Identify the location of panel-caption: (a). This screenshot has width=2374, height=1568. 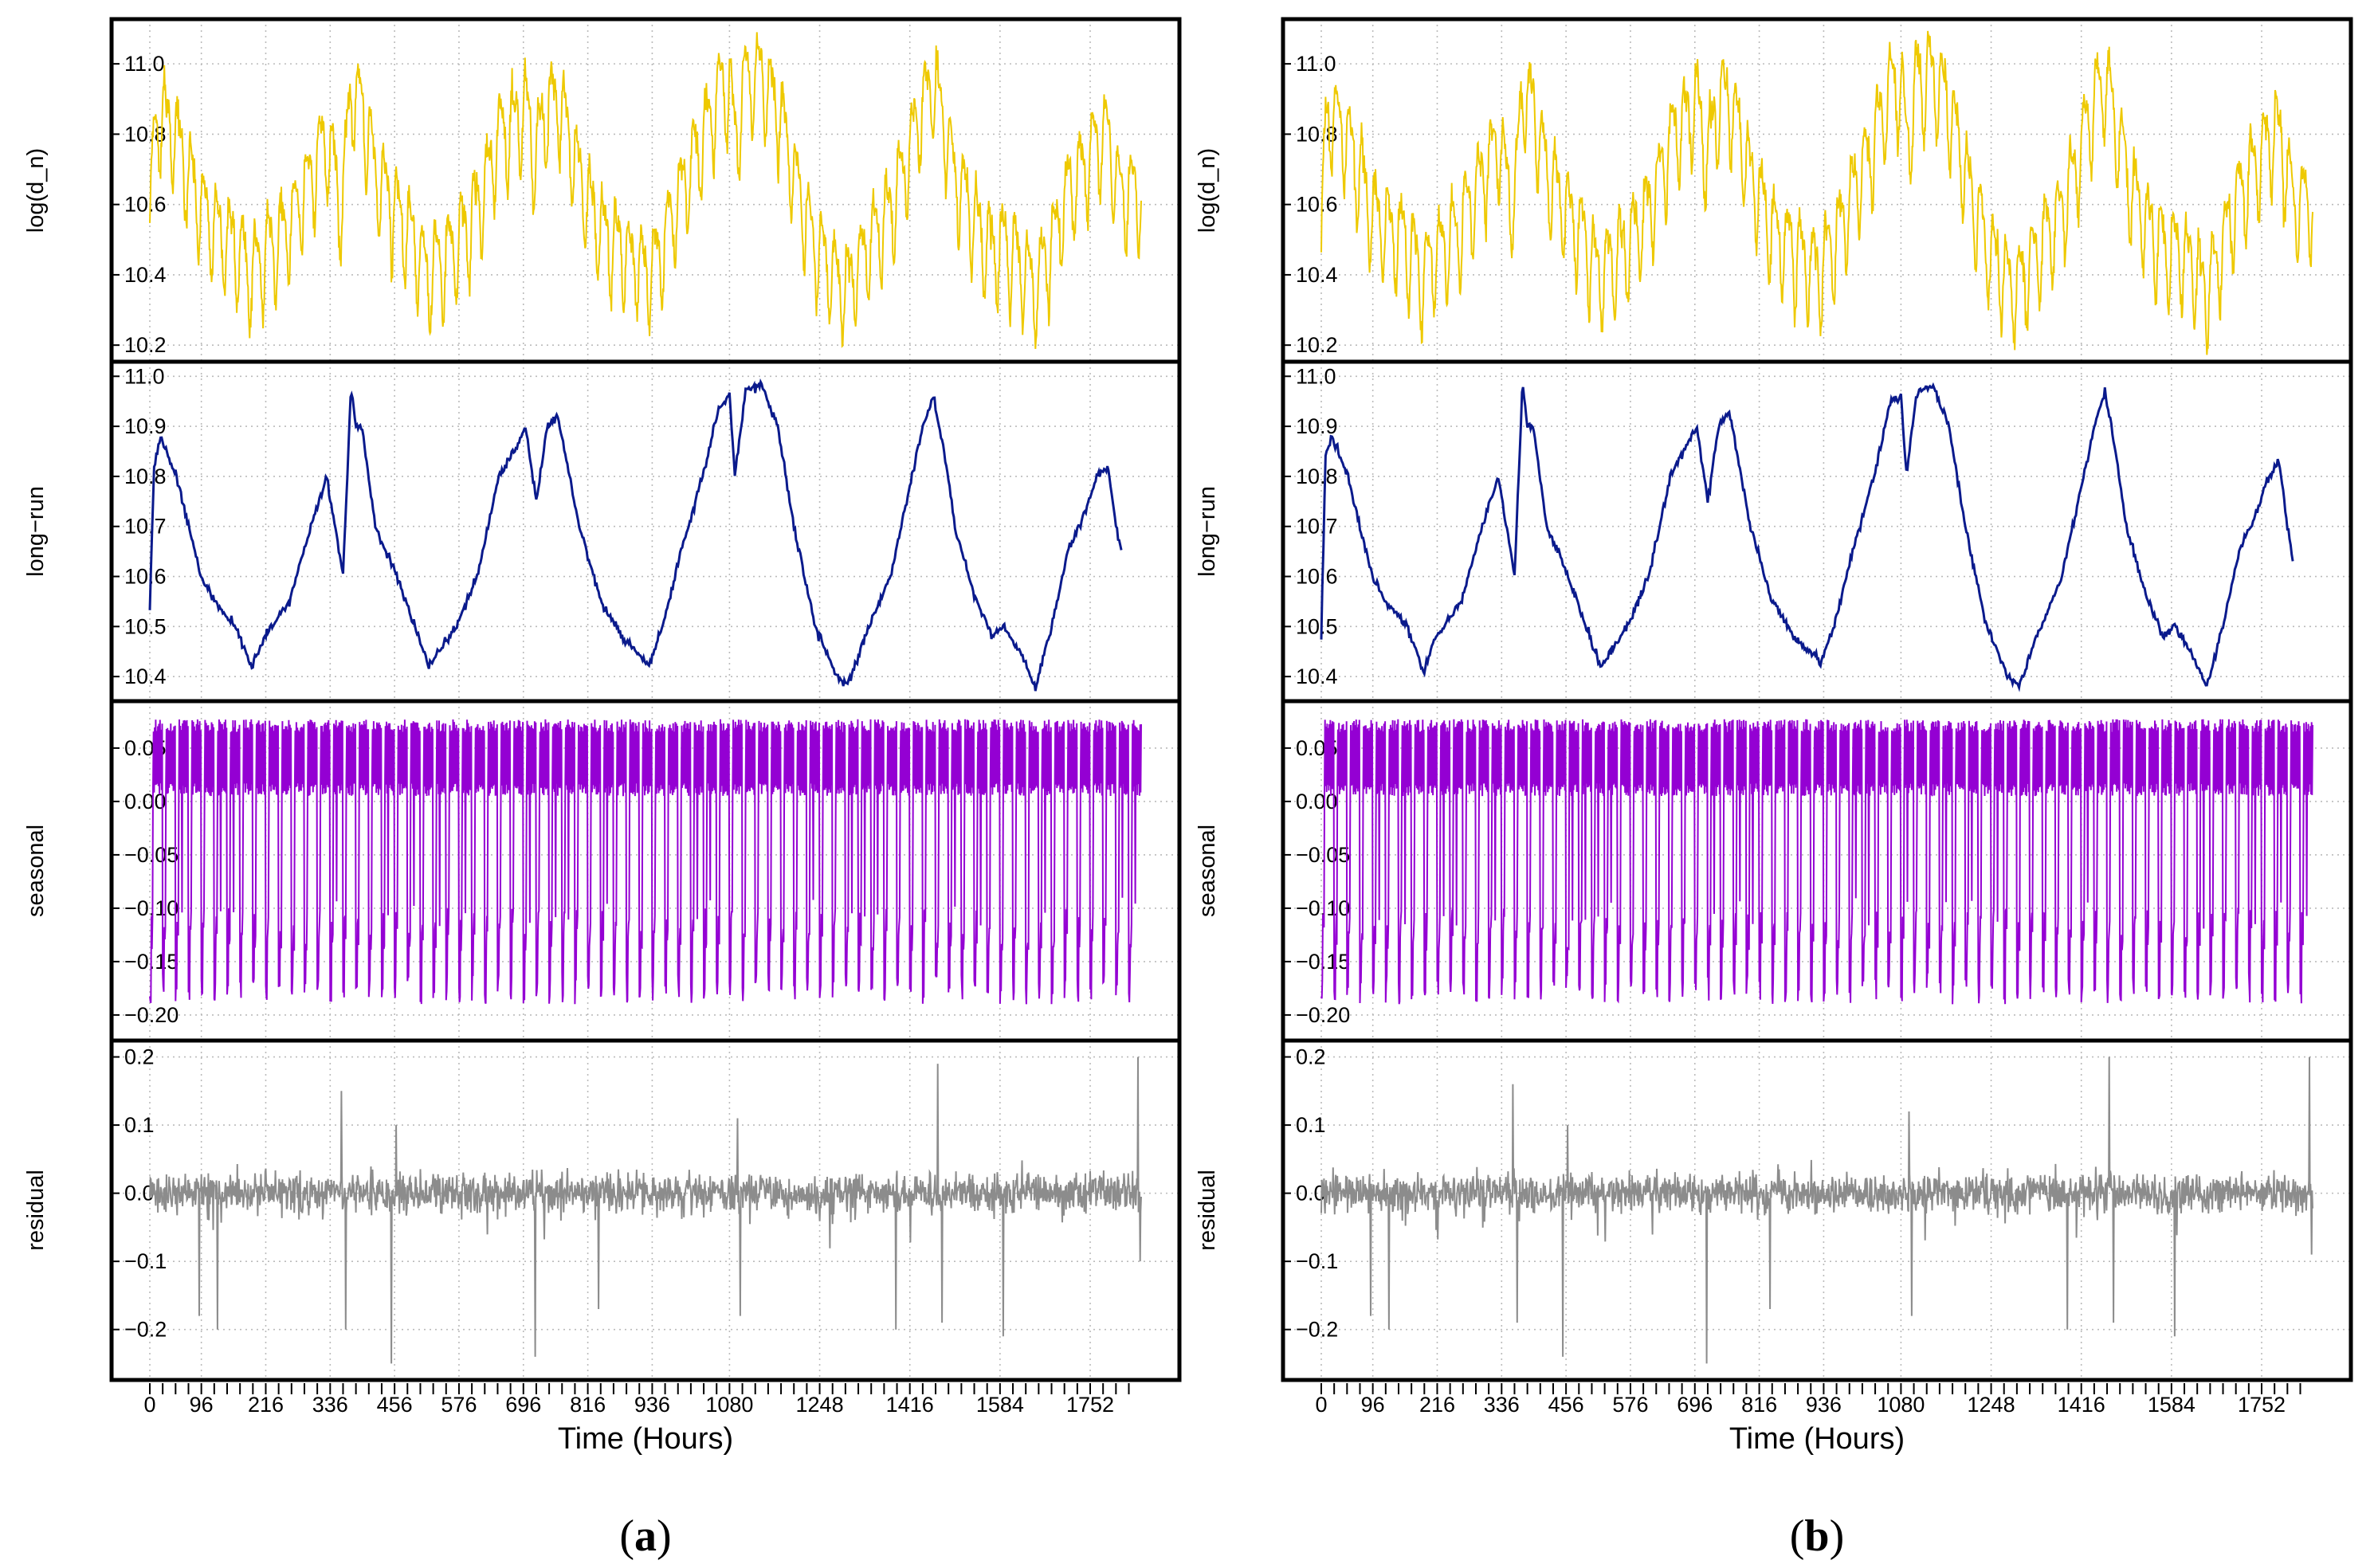
(645, 1536).